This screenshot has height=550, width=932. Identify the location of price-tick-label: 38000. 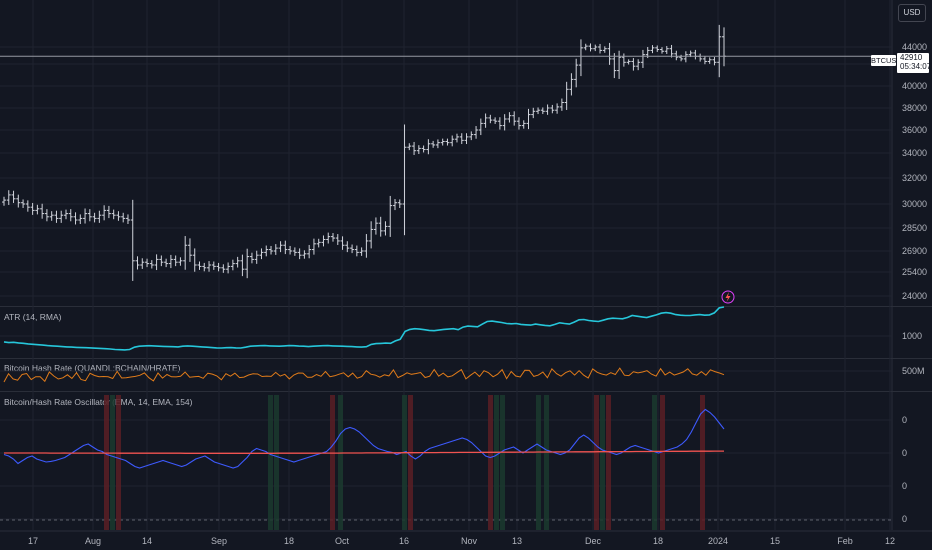
(914, 108).